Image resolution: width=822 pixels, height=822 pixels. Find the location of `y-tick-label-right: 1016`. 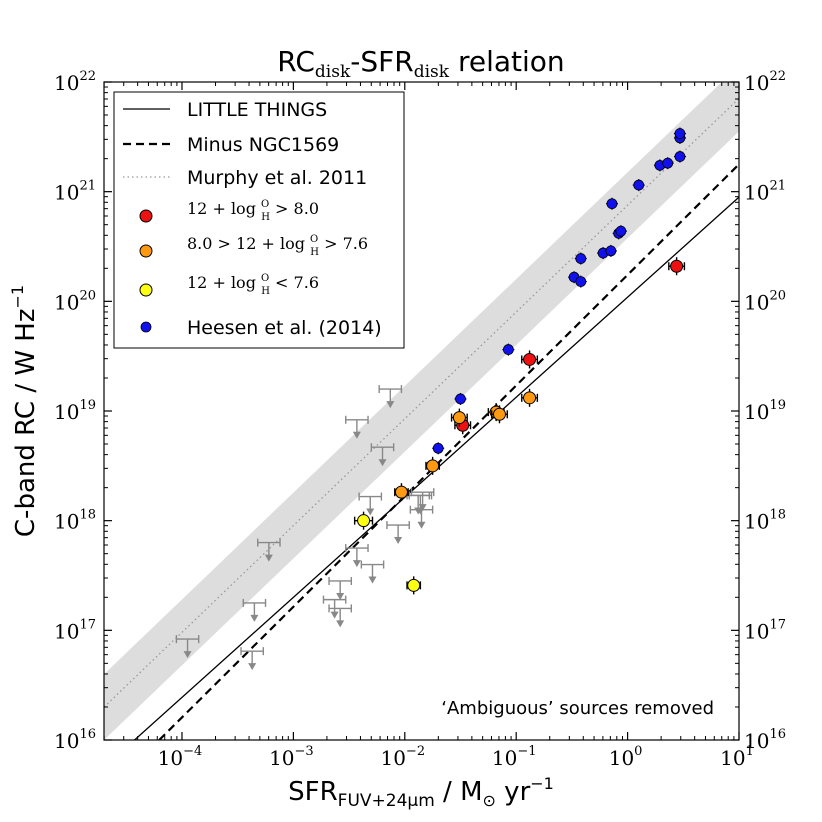

y-tick-label-right: 1016 is located at coordinates (765, 740).